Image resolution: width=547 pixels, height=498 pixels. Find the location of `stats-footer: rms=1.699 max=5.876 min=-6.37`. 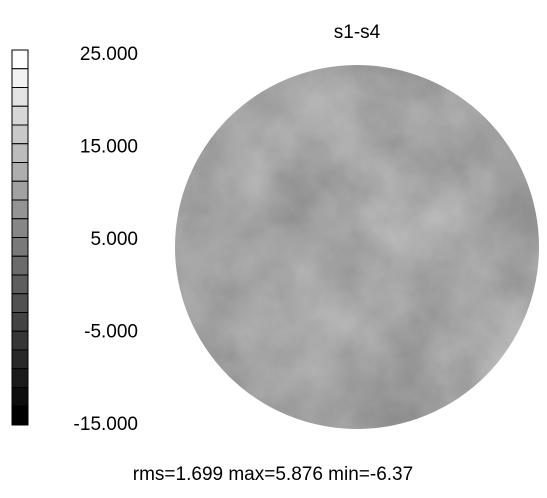

stats-footer: rms=1.699 max=5.876 min=-6.37 is located at coordinates (273, 474).